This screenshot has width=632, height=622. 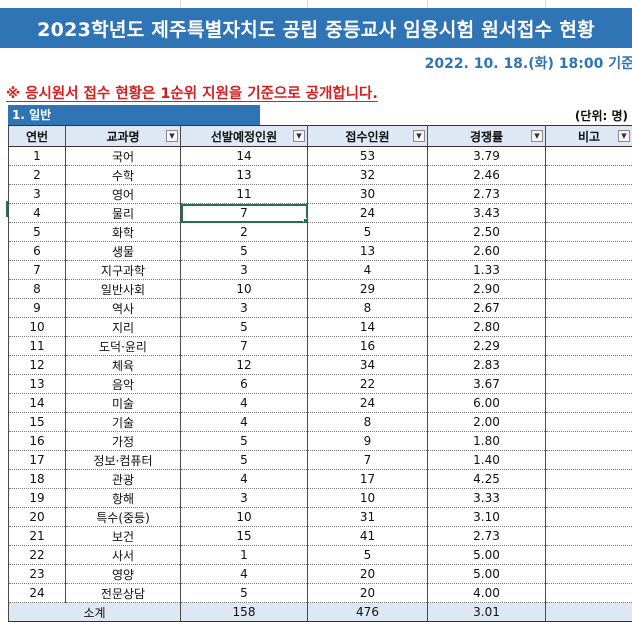 I want to click on cell-subject: 생물, so click(x=123, y=251).